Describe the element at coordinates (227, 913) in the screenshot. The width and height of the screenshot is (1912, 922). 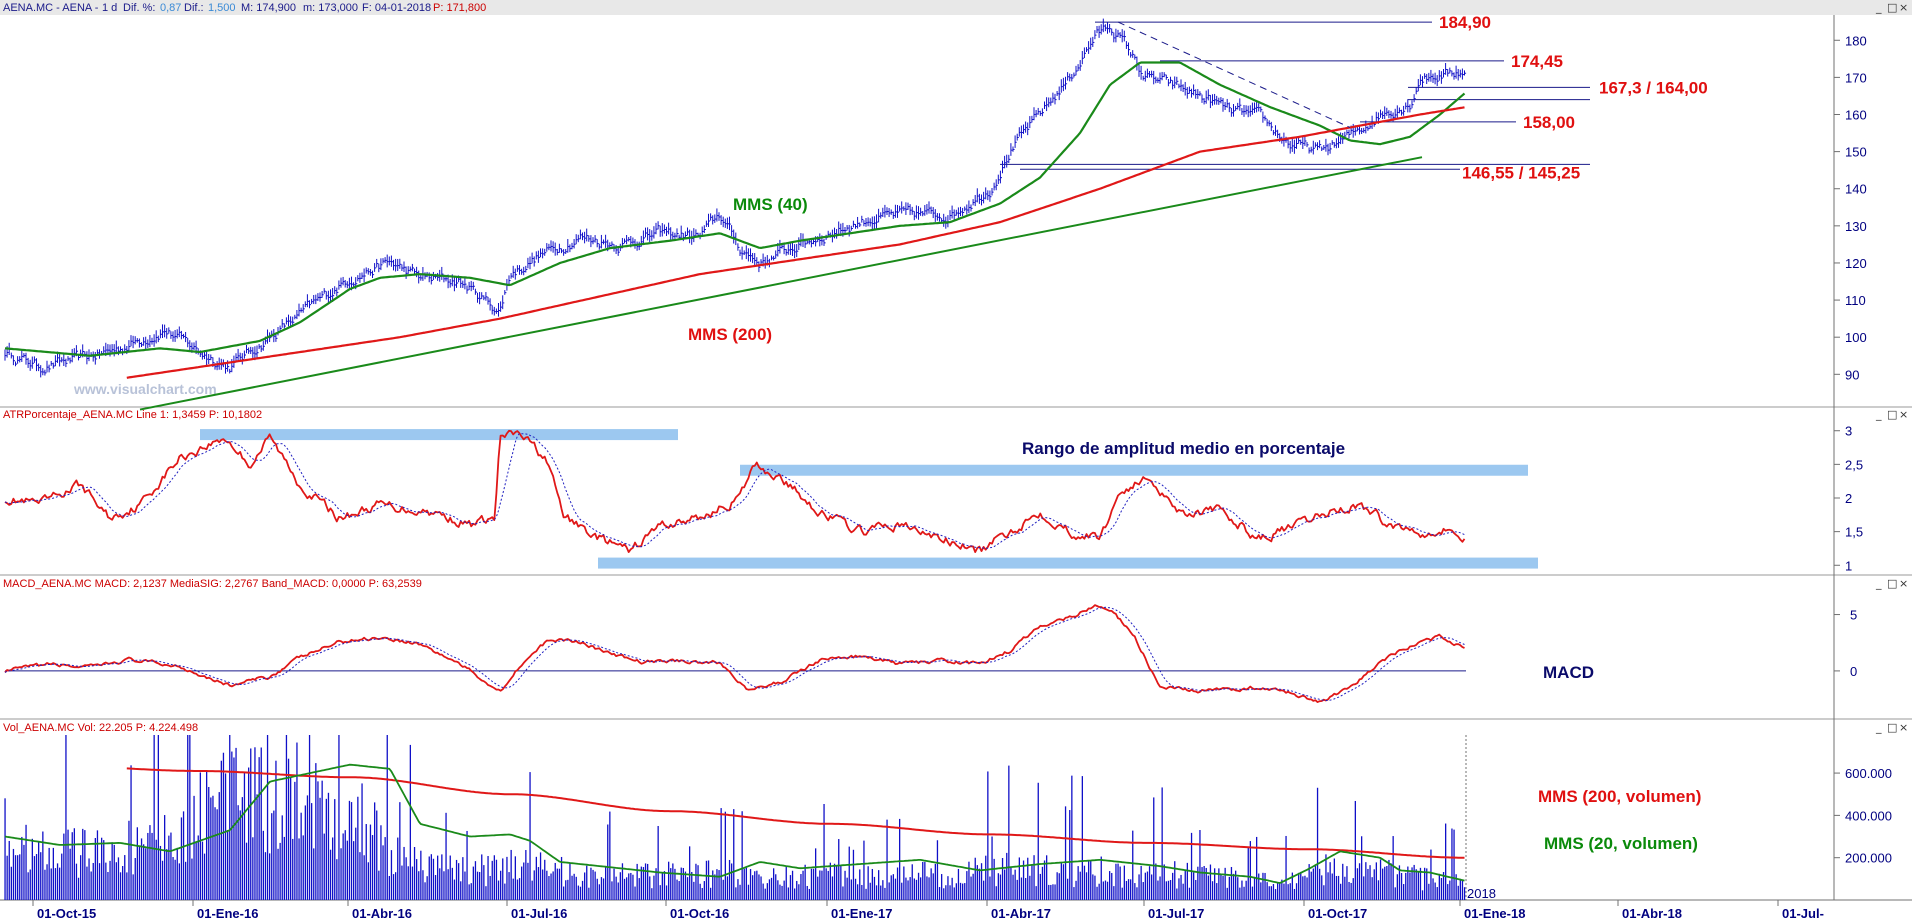
I see `x-tick-label: 01-Ene-16` at that location.